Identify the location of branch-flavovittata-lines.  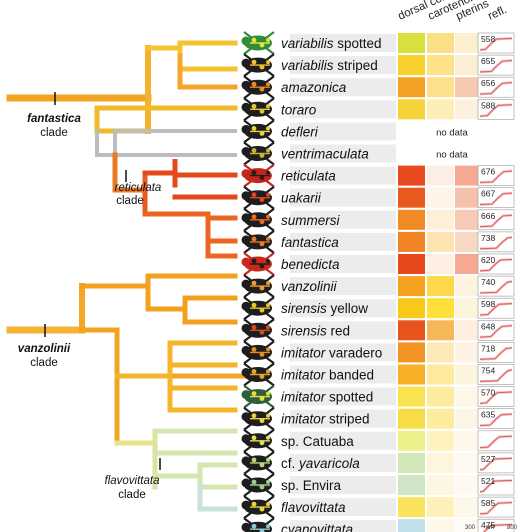
(195, 459).